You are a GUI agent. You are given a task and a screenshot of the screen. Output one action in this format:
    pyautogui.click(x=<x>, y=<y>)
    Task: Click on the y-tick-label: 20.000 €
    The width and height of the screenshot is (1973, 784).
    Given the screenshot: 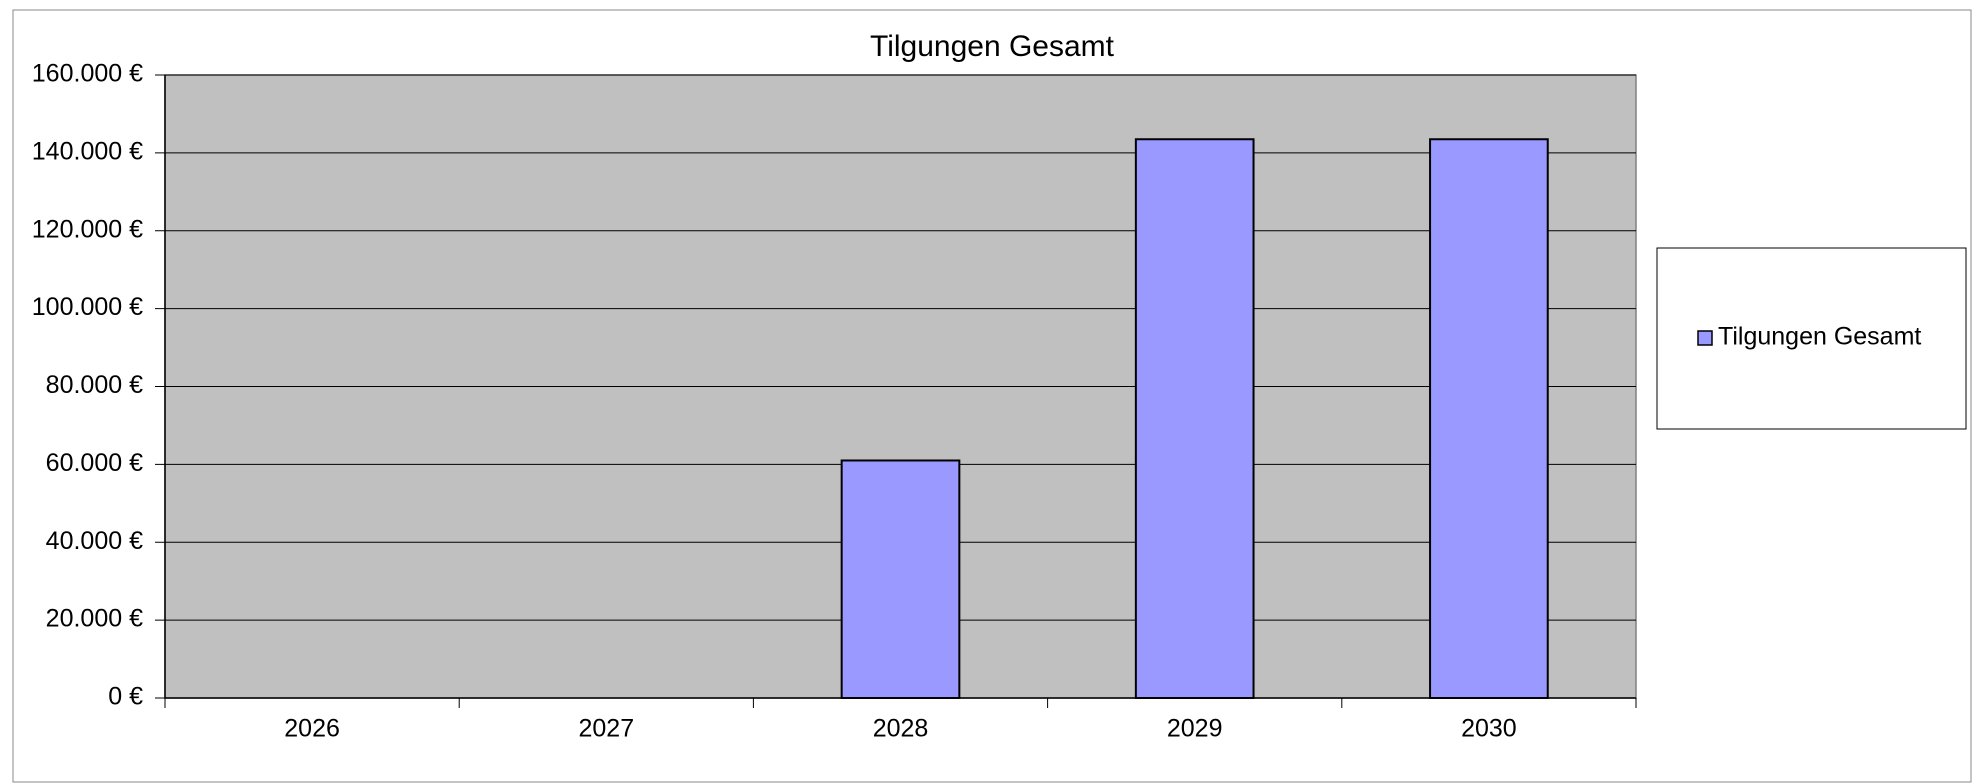 What is the action you would take?
    pyautogui.click(x=94, y=619)
    